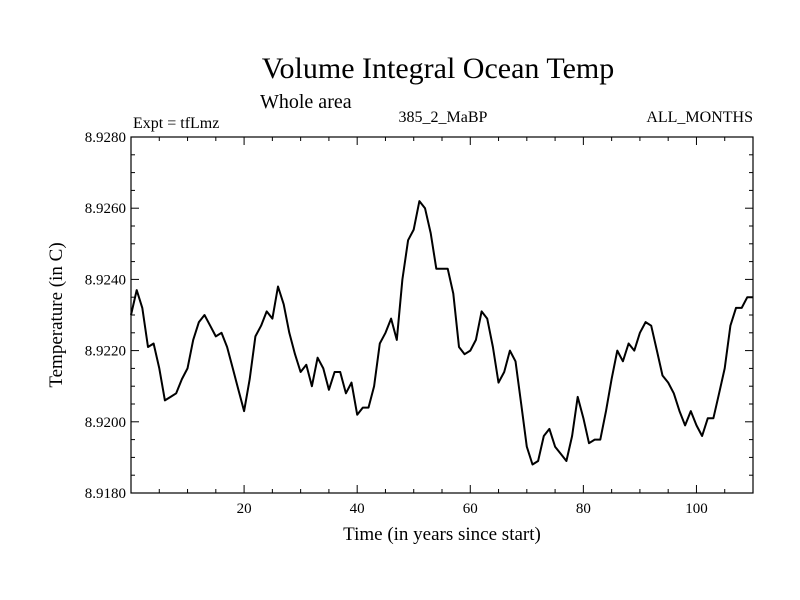 This screenshot has width=800, height=600. I want to click on x-tick-label: 20, so click(244, 509).